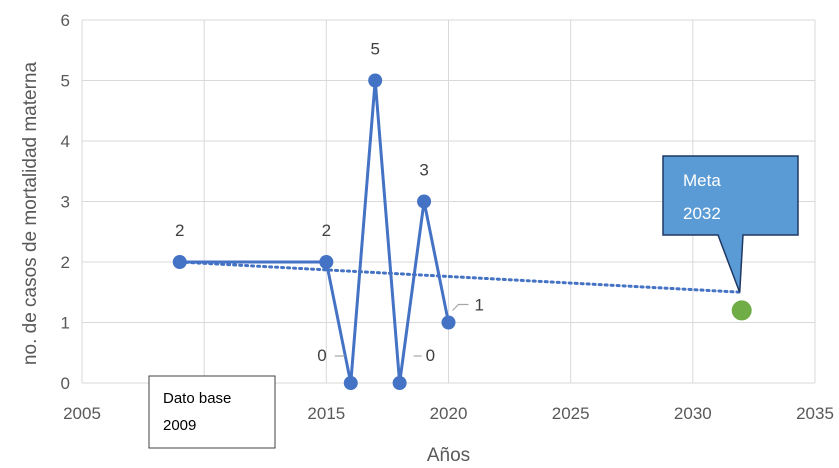 The width and height of the screenshot is (839, 468). What do you see at coordinates (741, 310) in the screenshot?
I see `goal-point` at bounding box center [741, 310].